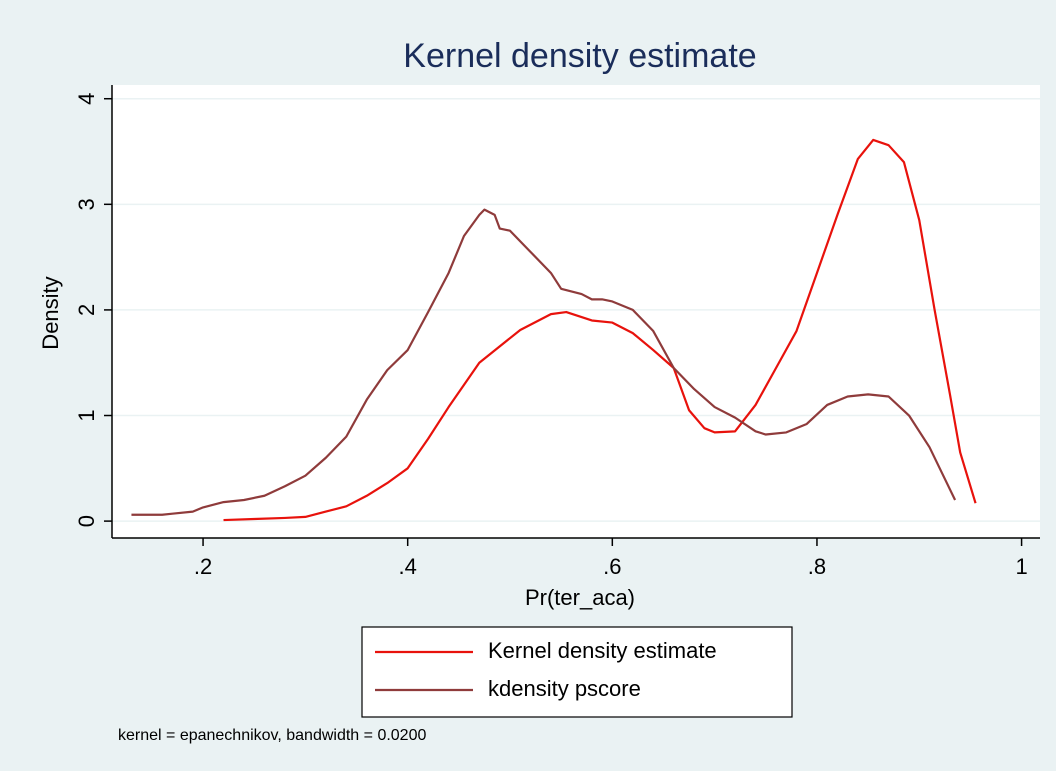 The image size is (1056, 771). I want to click on legend, so click(577, 672).